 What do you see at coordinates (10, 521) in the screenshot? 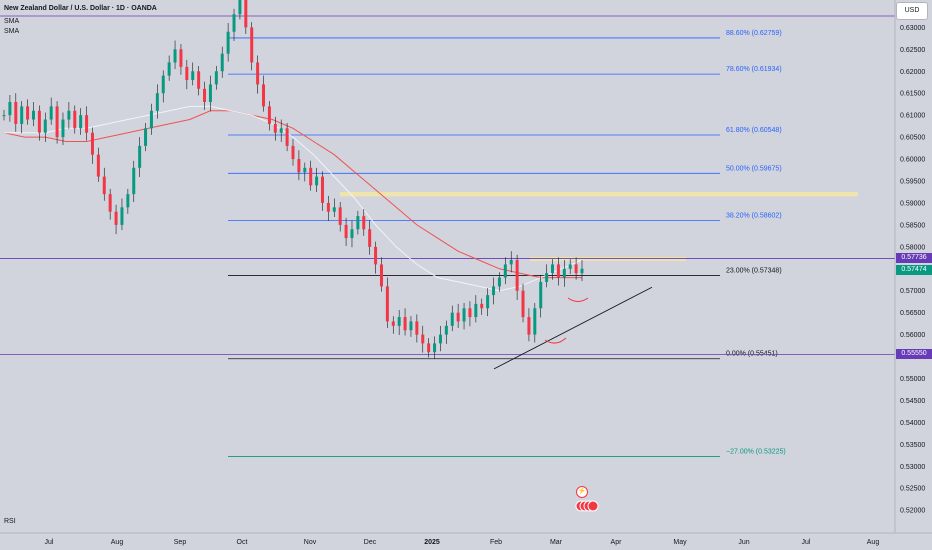
I see `rsi-indicator-label: RSI` at bounding box center [10, 521].